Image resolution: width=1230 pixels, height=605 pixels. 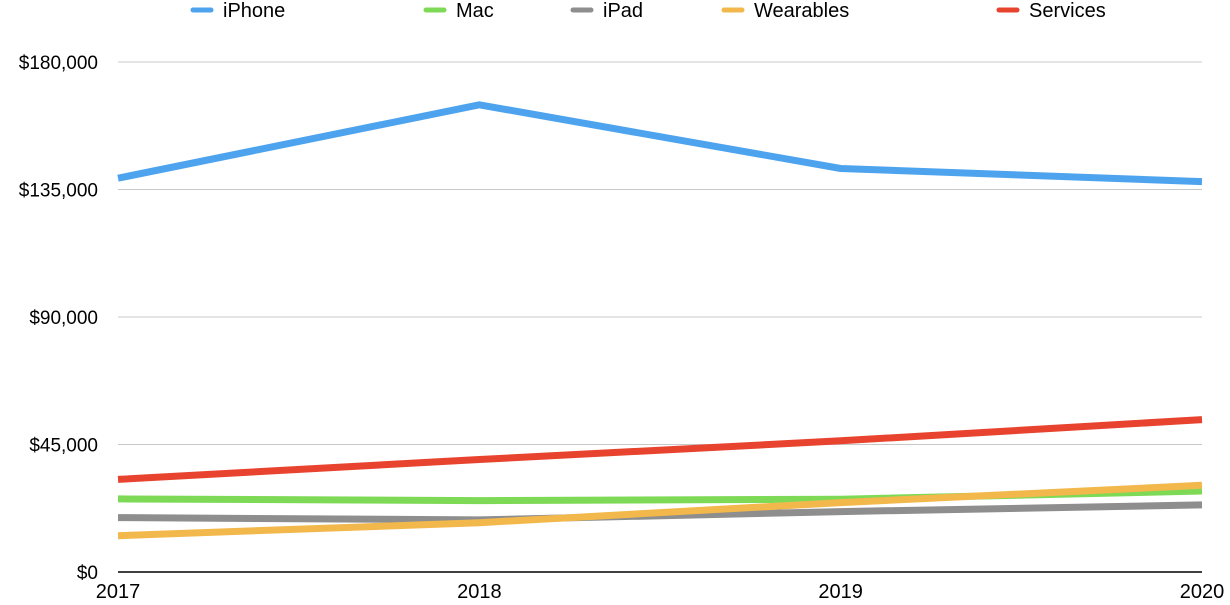 What do you see at coordinates (649, 11) in the screenshot?
I see `legend: iPhone Mac iPad Wearables Services` at bounding box center [649, 11].